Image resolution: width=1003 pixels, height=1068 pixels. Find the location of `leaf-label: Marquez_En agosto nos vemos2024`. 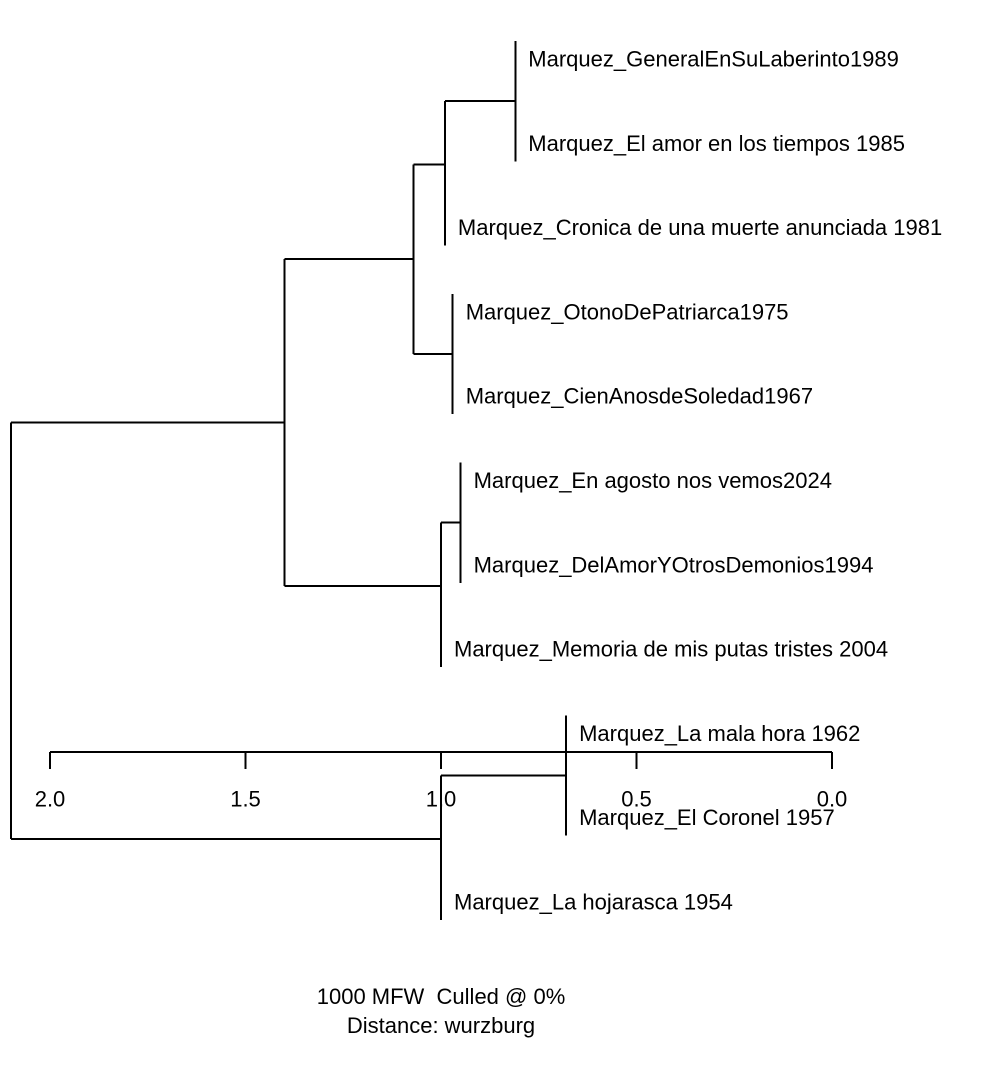

leaf-label: Marquez_En agosto nos vemos2024 is located at coordinates (653, 480).